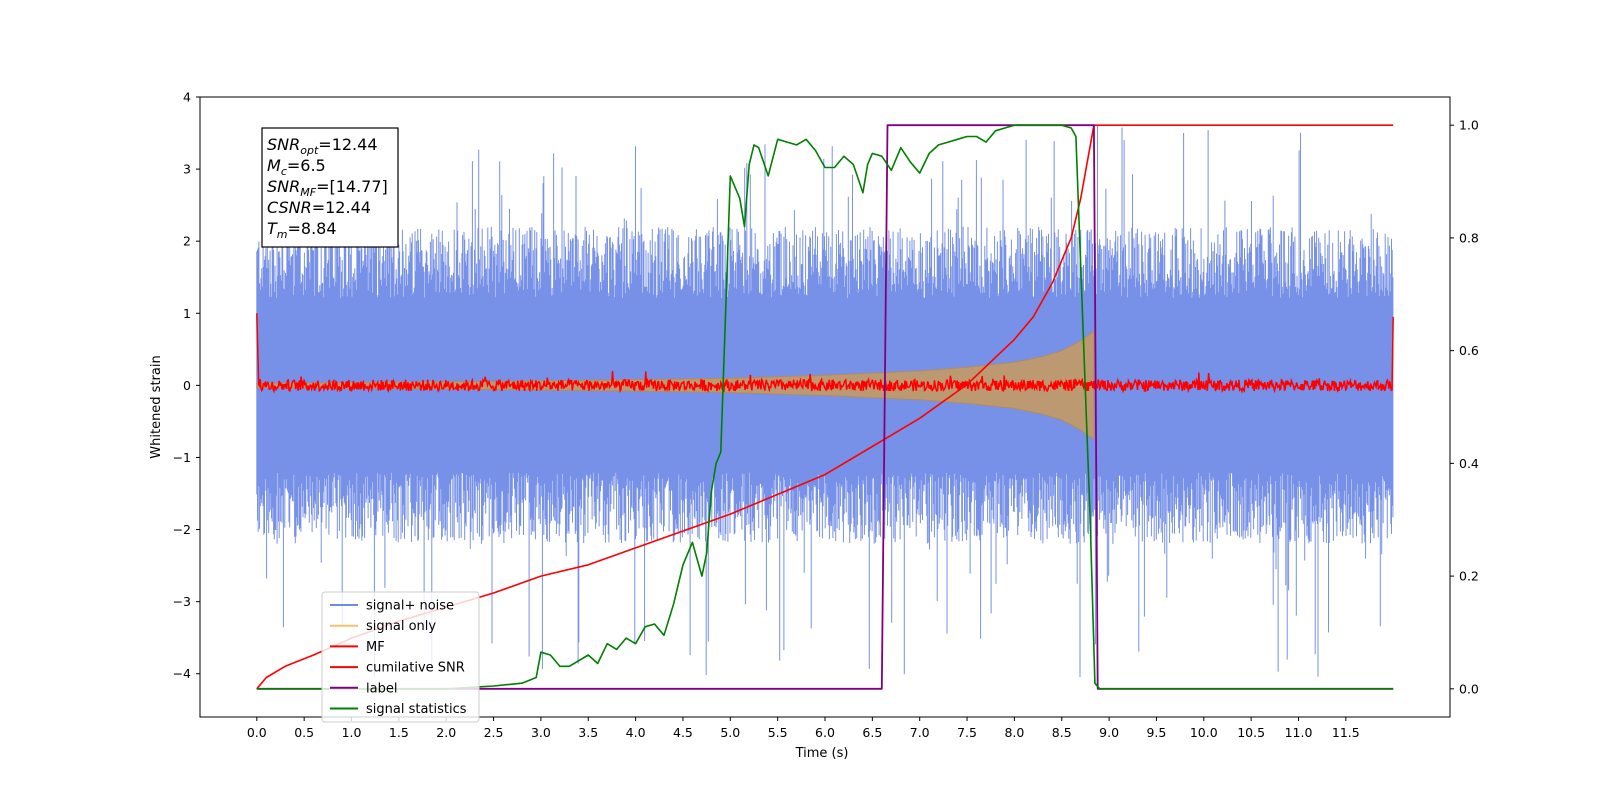 The height and width of the screenshot is (800, 1600). What do you see at coordinates (187, 385) in the screenshot?
I see `y-tick-label: 0` at bounding box center [187, 385].